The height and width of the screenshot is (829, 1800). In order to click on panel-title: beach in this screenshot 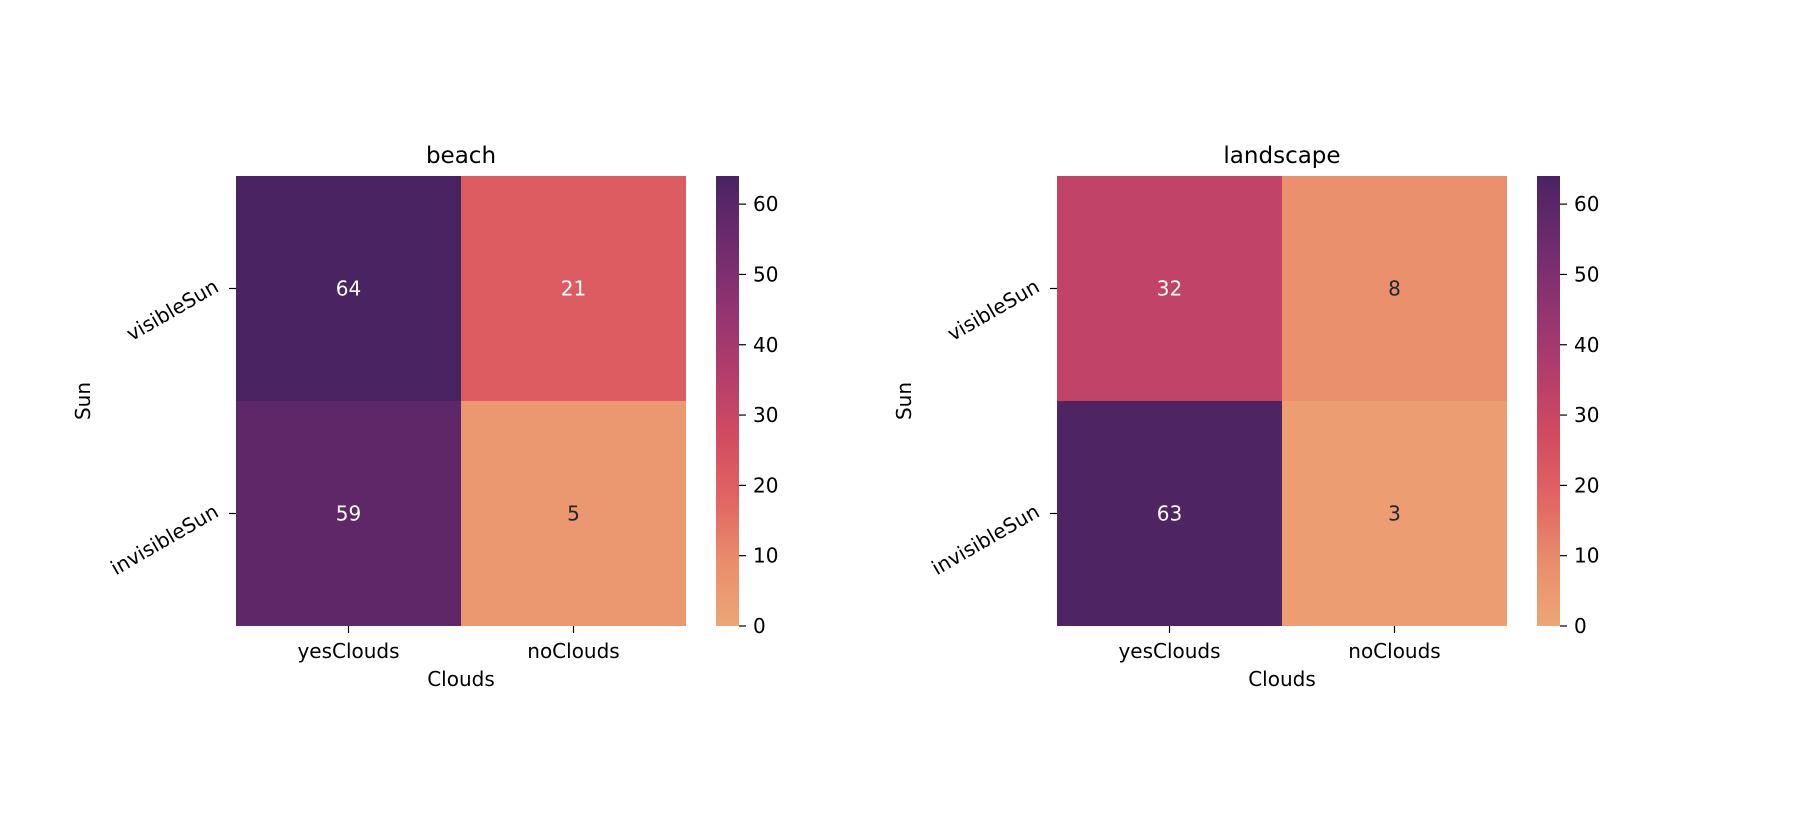, I will do `click(461, 156)`.